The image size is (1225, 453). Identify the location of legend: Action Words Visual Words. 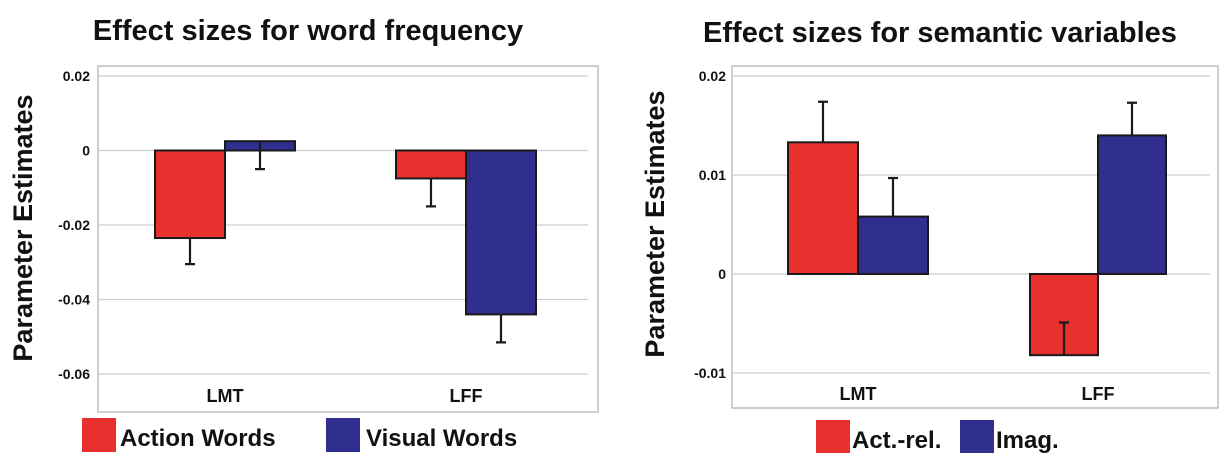
(299, 435).